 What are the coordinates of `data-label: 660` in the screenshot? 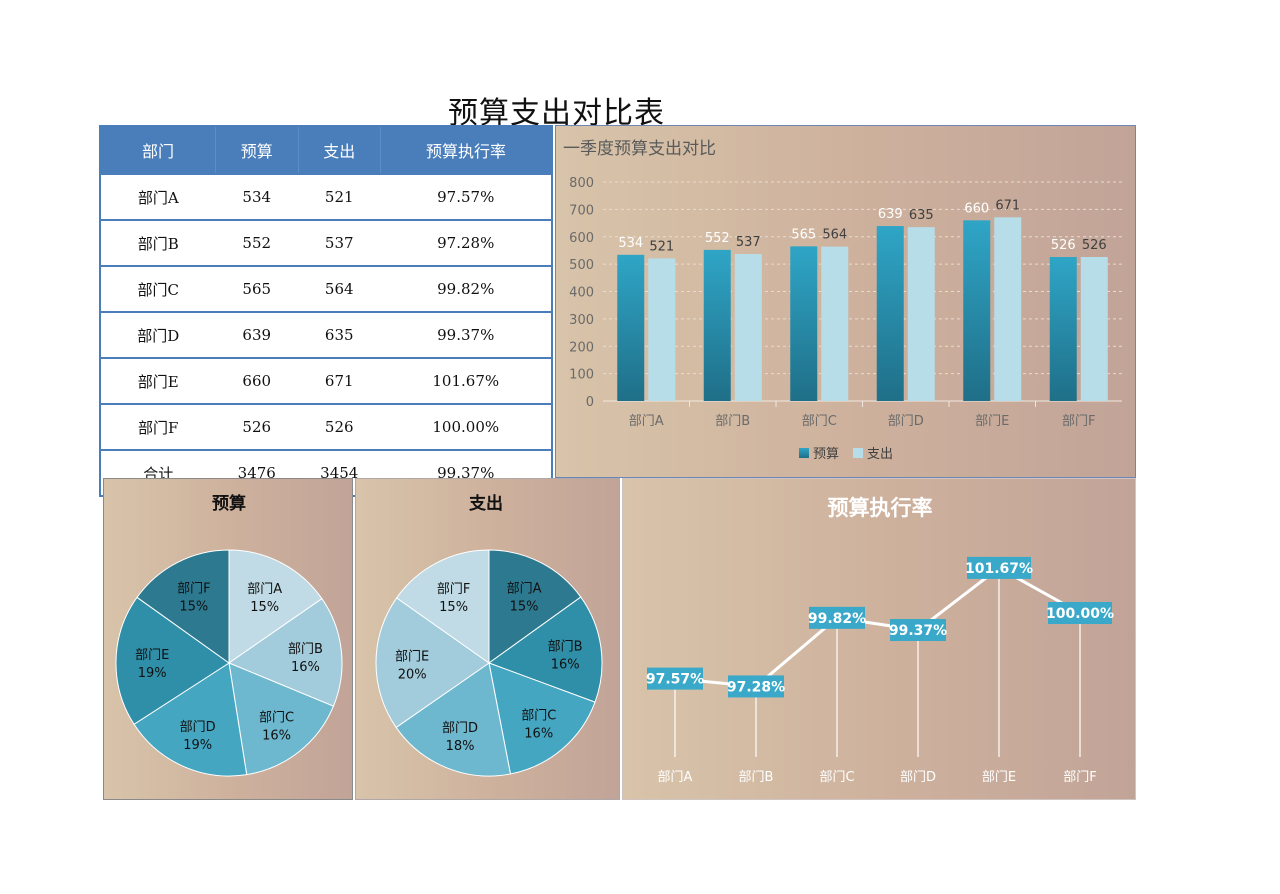 It's located at (976, 208).